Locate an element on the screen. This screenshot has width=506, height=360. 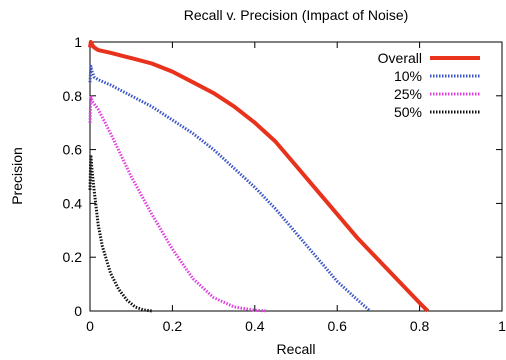
x-tick-label: 0 is located at coordinates (90, 326).